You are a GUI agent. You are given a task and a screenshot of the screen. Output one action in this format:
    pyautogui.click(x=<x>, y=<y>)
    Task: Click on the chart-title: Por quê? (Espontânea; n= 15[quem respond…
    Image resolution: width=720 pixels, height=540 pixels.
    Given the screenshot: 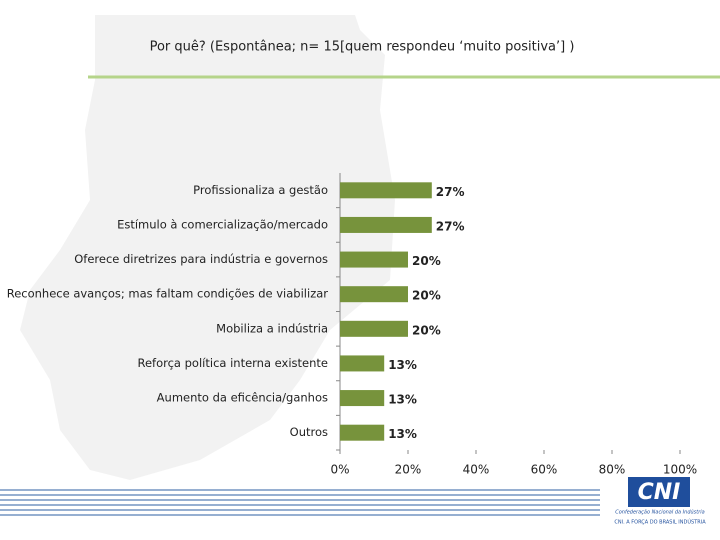 What is the action you would take?
    pyautogui.click(x=362, y=47)
    